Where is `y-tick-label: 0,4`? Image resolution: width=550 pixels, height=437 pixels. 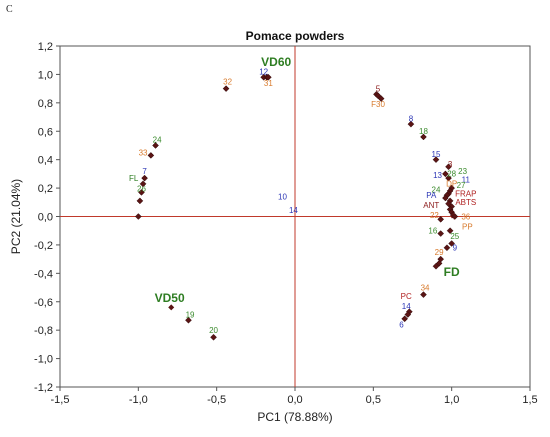
y-tick-label: 0,4 is located at coordinates (45, 161).